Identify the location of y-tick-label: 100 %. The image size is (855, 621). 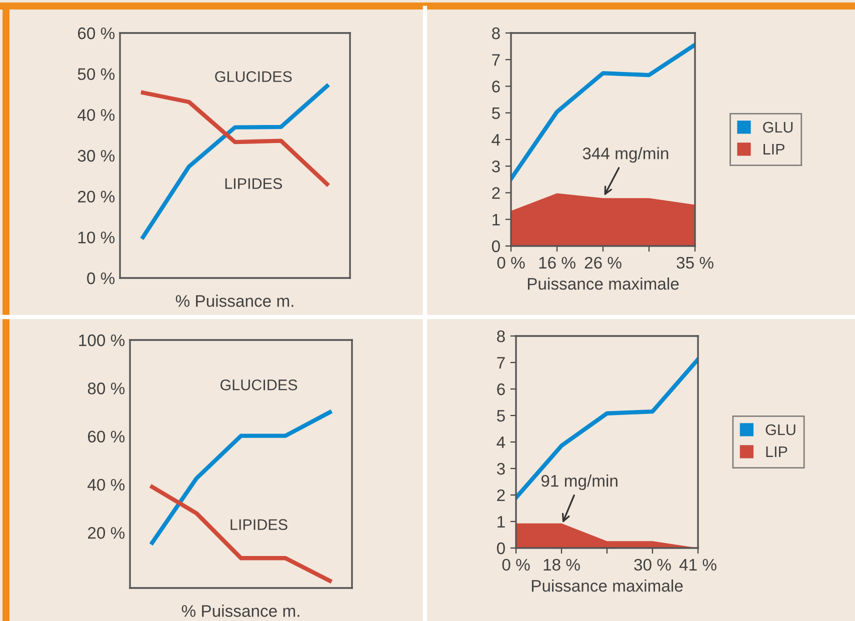
(102, 340).